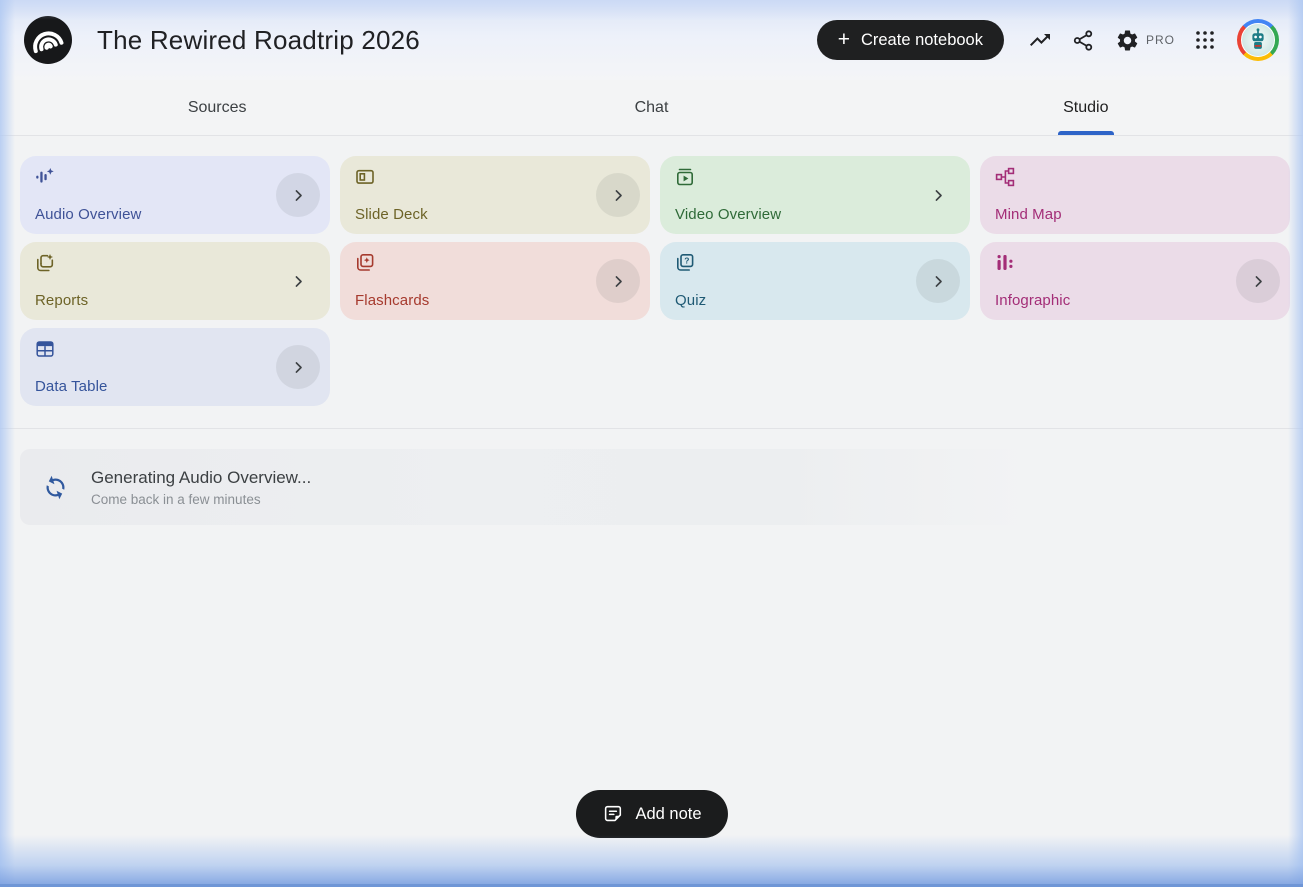 The height and width of the screenshot is (887, 1303). Describe the element at coordinates (1033, 300) in the screenshot. I see `card-label: Infographic` at that location.